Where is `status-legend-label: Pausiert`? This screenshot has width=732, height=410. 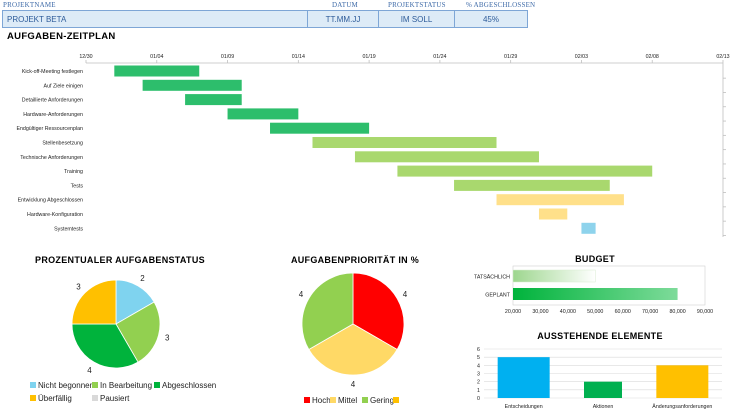 status-legend-label: Pausiert is located at coordinates (115, 398).